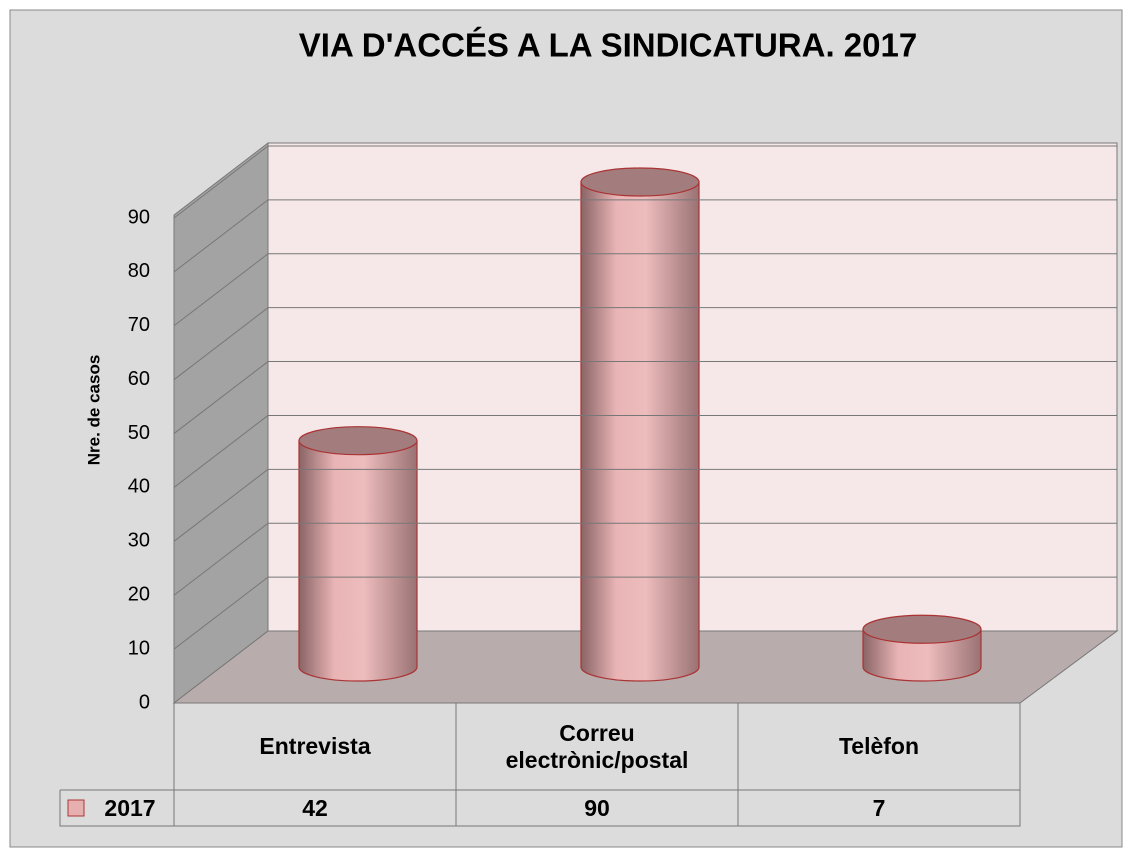  I want to click on y-tick-label: 70, so click(139, 325).